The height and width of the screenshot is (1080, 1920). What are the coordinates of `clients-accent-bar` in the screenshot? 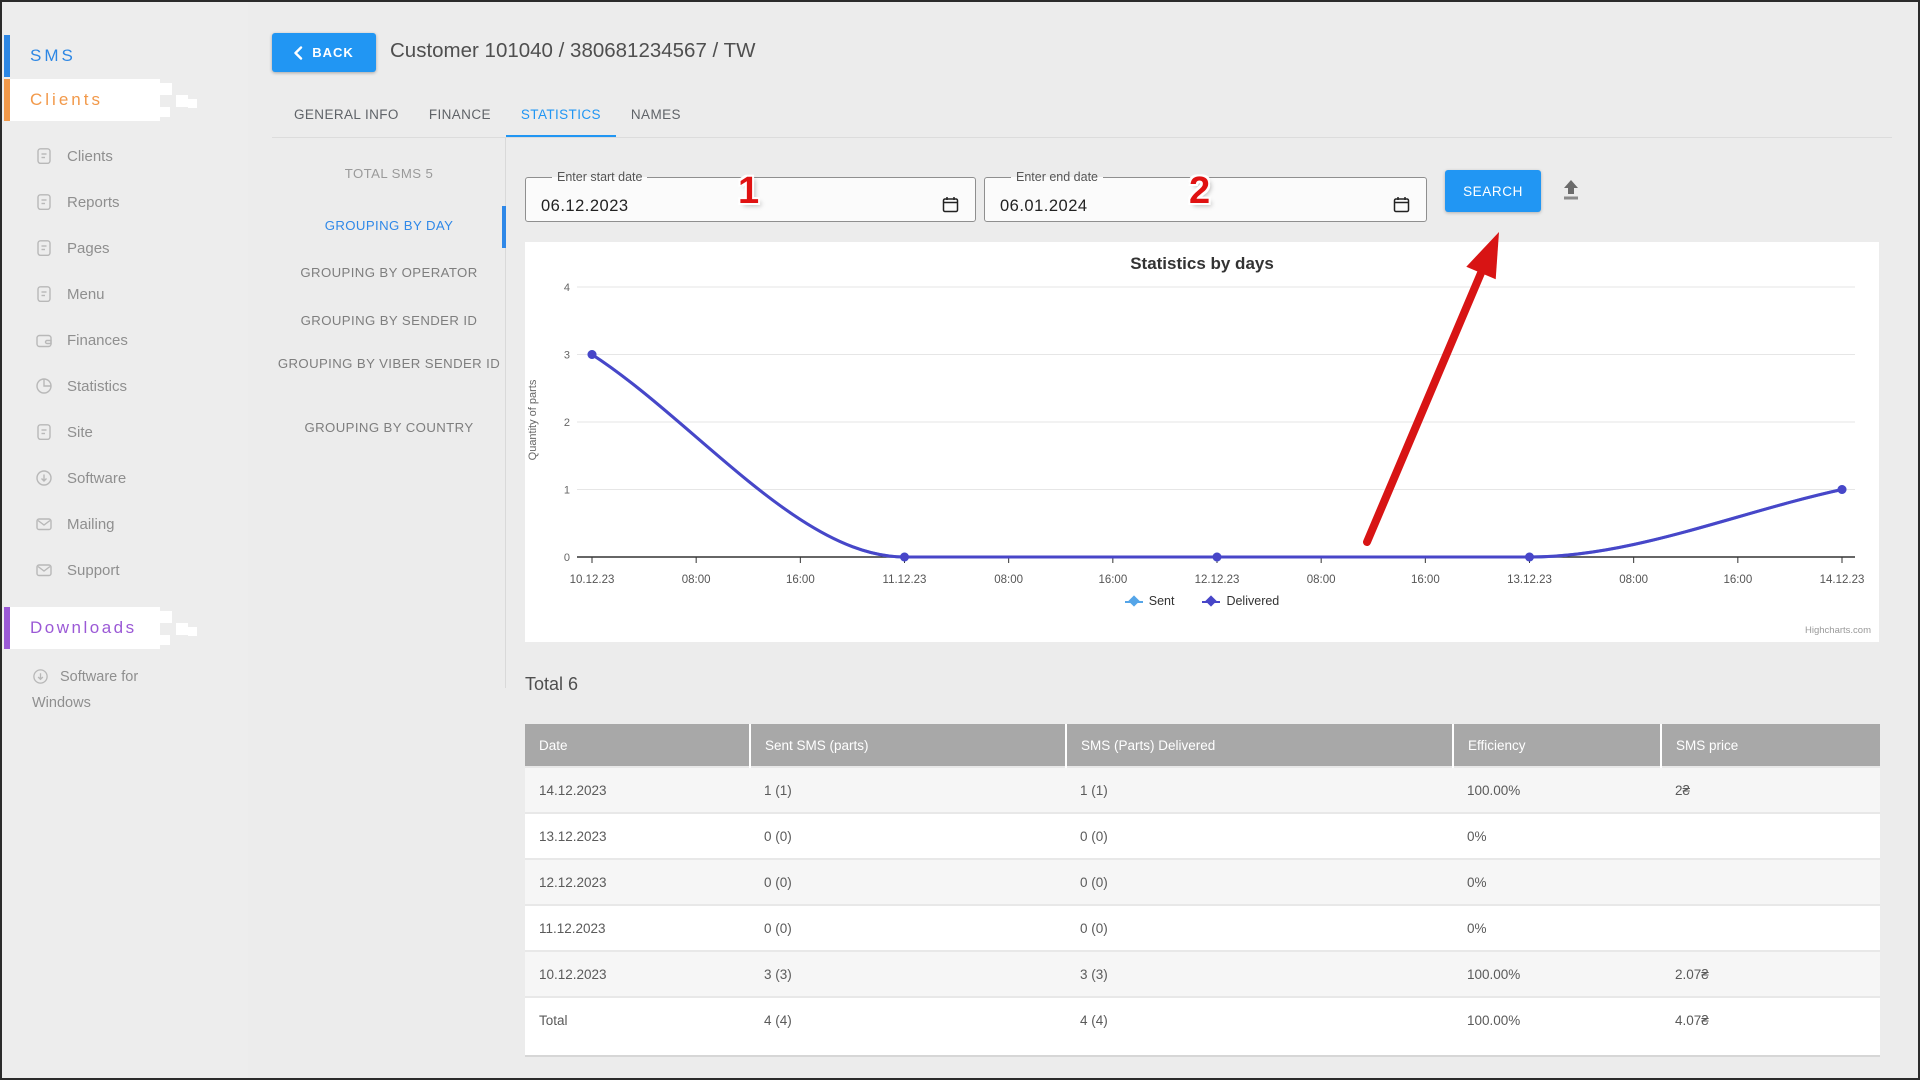 It's located at (7, 100).